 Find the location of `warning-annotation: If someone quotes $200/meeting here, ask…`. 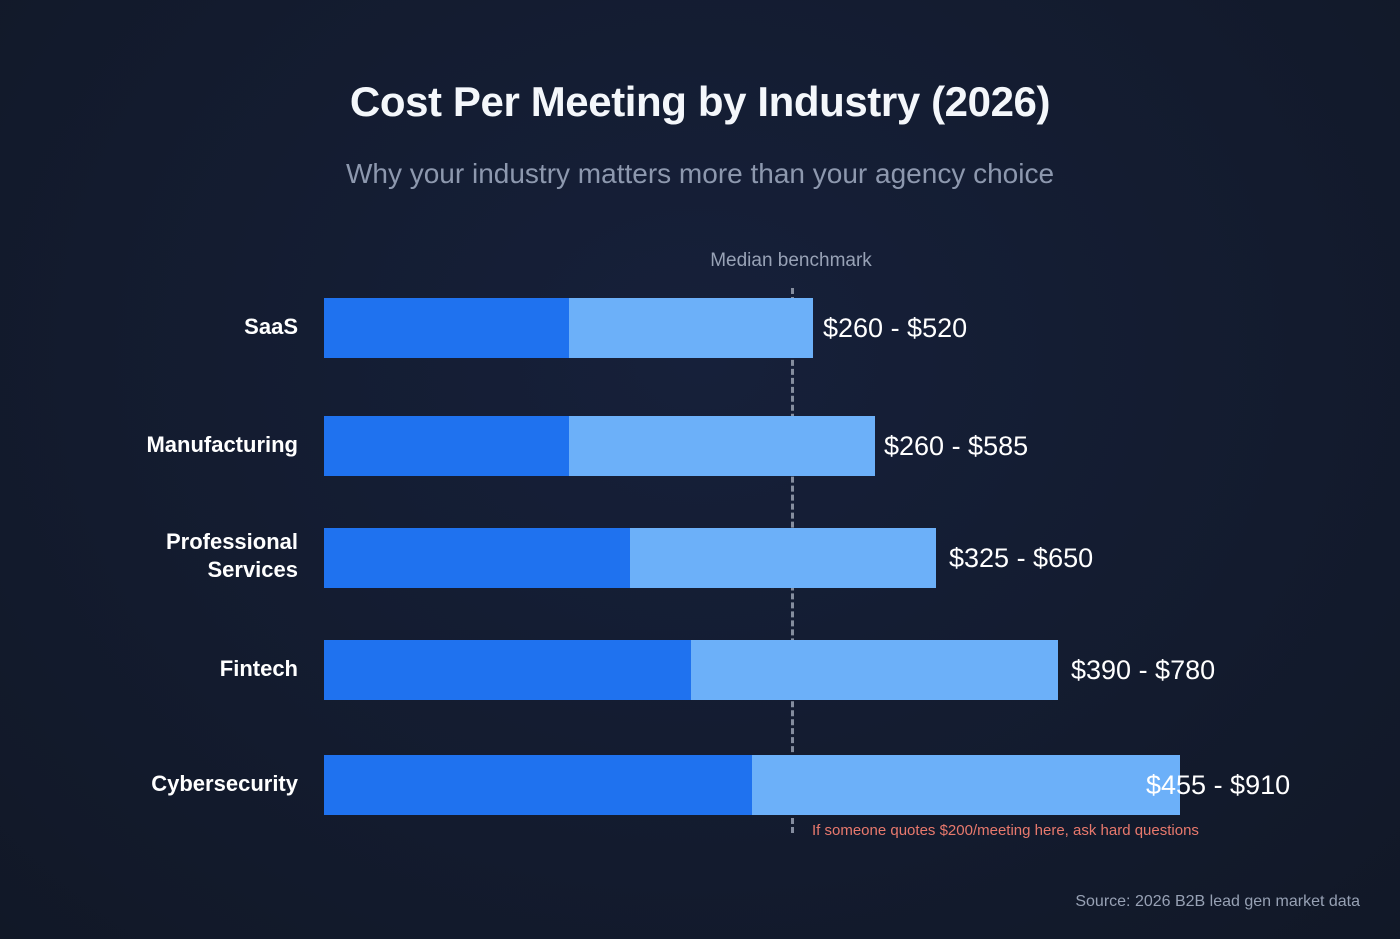

warning-annotation: If someone quotes $200/meeting here, ask… is located at coordinates (1005, 830).